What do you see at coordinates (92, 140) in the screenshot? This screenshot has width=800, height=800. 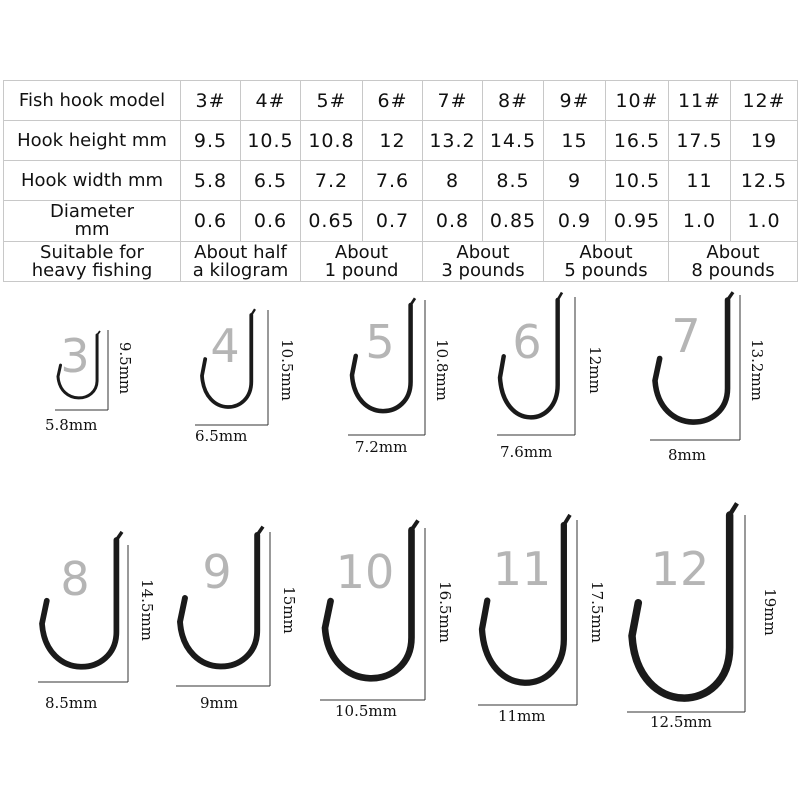 I see `row-header: Hook height mm` at bounding box center [92, 140].